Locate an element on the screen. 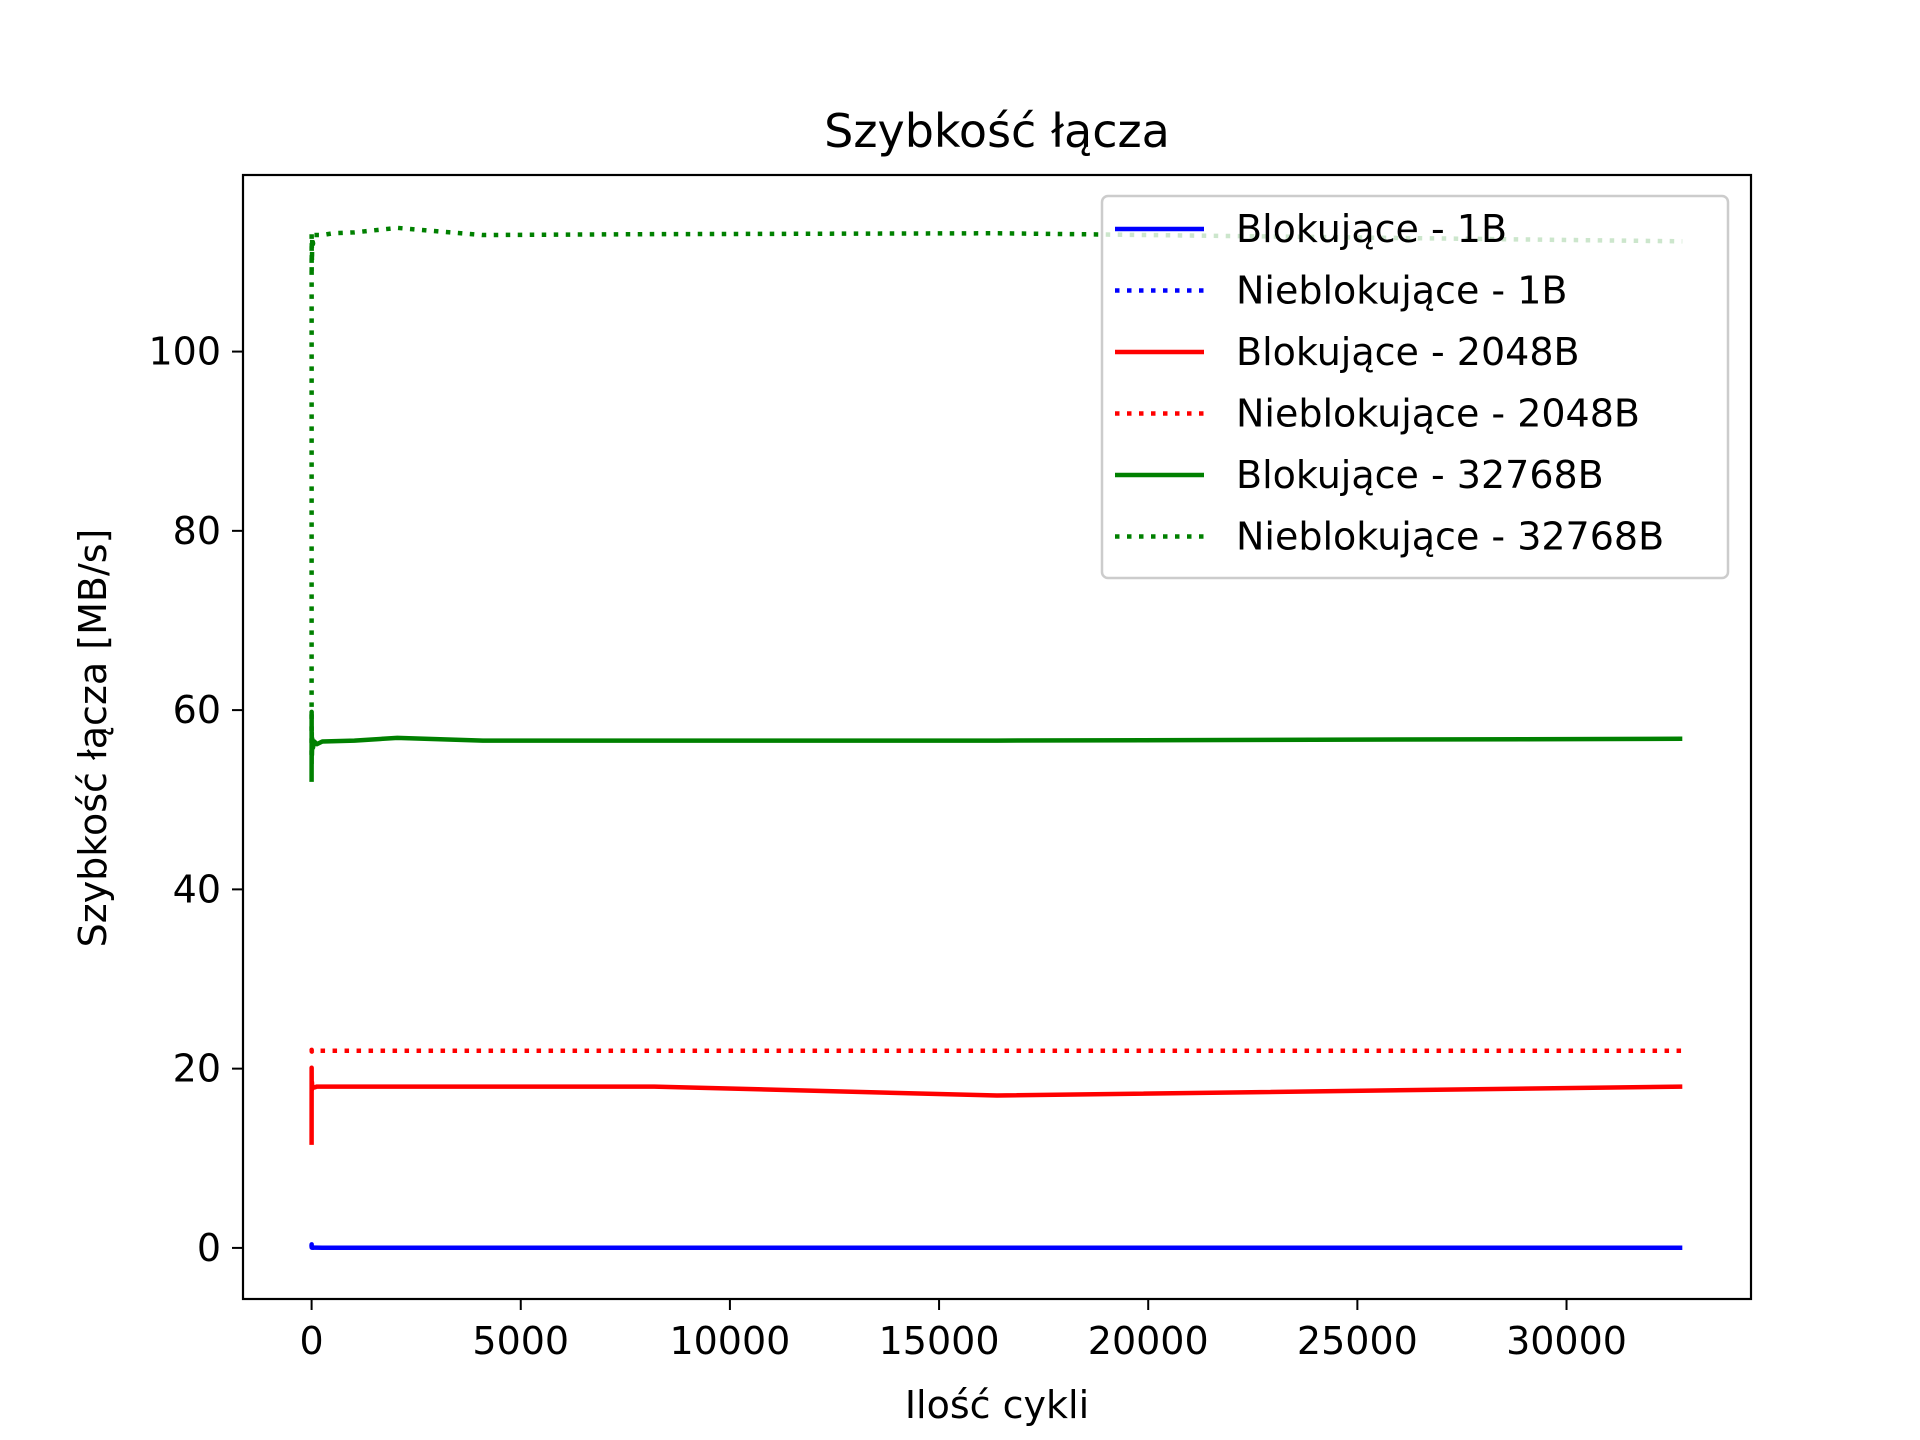  y-tick-label: 80 is located at coordinates (197, 531).